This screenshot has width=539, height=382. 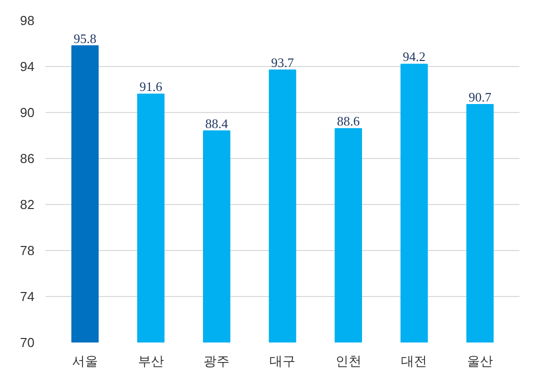 I want to click on x-tick-label: 대전, so click(x=414, y=361).